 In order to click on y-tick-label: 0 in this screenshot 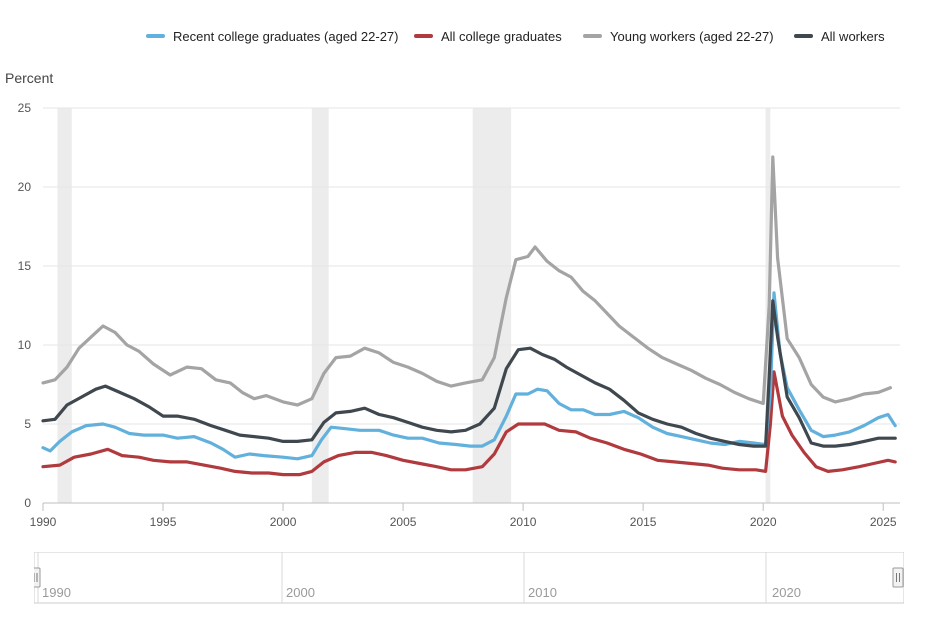, I will do `click(27, 503)`.